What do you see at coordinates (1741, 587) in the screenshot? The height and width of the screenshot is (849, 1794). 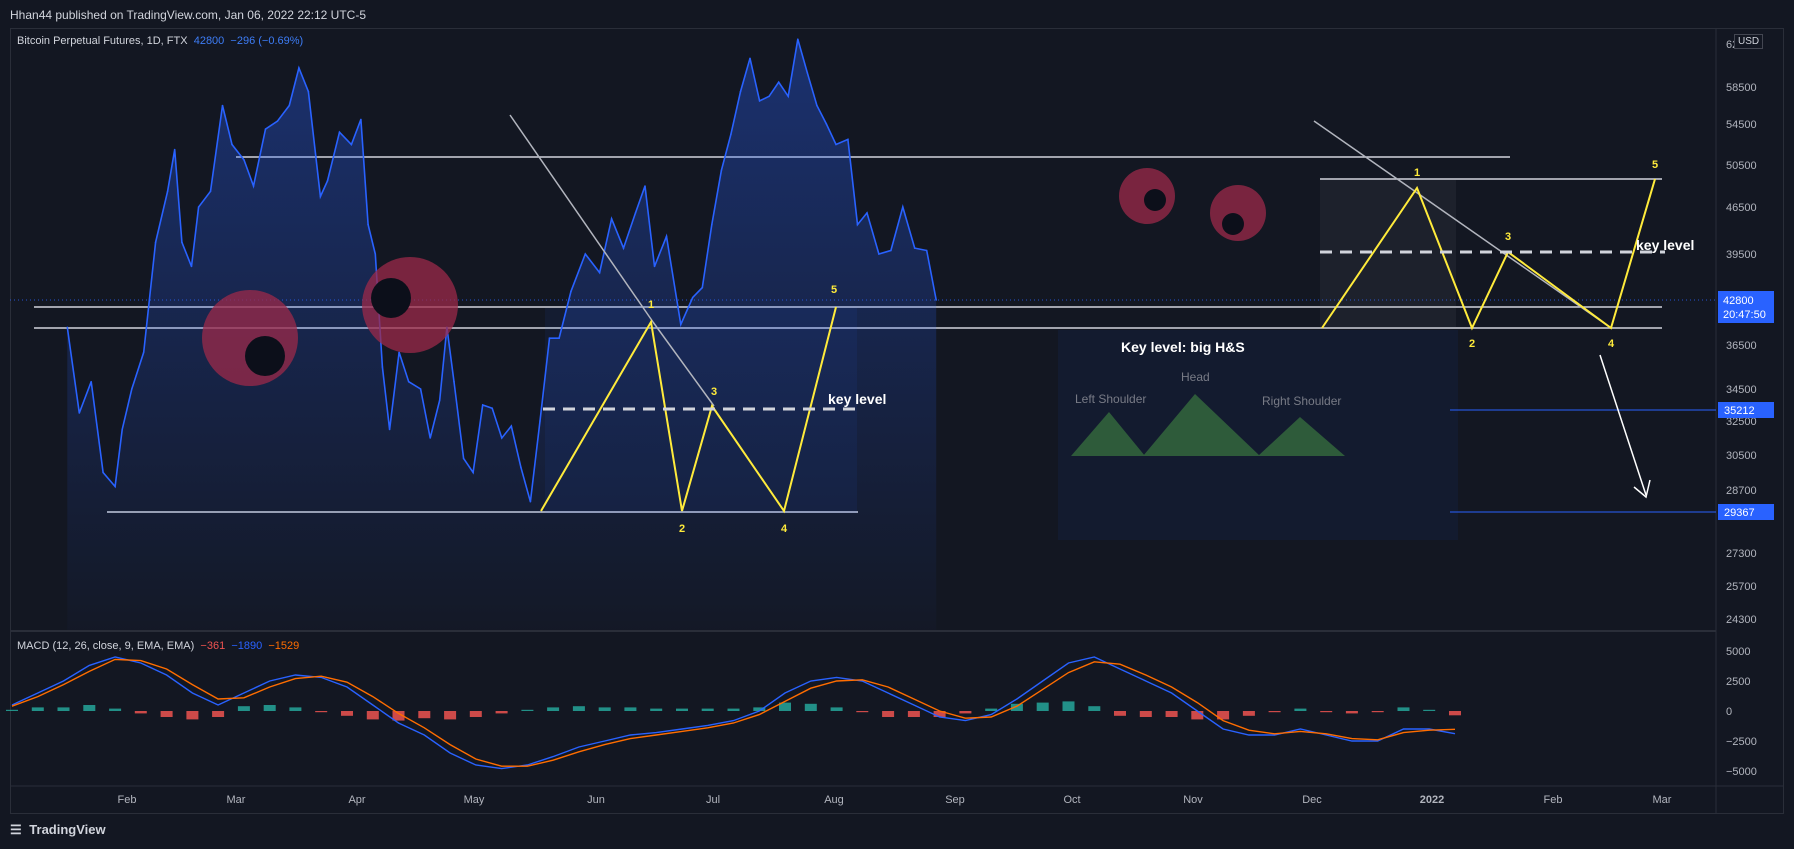 I see `price-tick-label: 25700` at bounding box center [1741, 587].